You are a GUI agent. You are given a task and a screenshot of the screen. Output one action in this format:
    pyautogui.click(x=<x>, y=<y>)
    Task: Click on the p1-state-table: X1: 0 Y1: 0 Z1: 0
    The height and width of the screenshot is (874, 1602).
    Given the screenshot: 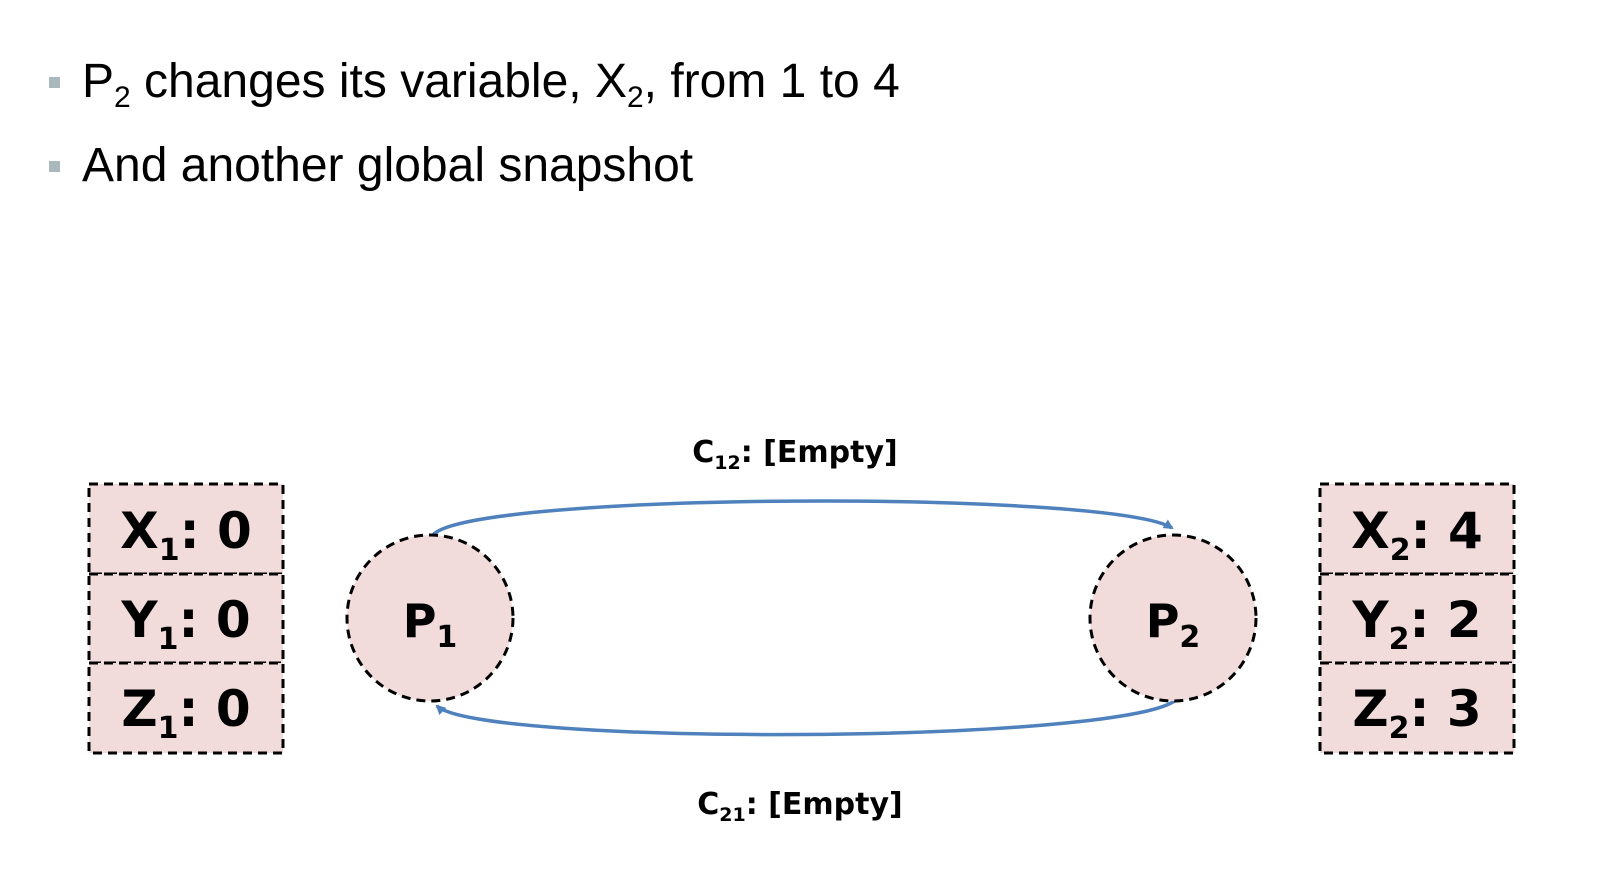 What is the action you would take?
    pyautogui.click(x=186, y=618)
    